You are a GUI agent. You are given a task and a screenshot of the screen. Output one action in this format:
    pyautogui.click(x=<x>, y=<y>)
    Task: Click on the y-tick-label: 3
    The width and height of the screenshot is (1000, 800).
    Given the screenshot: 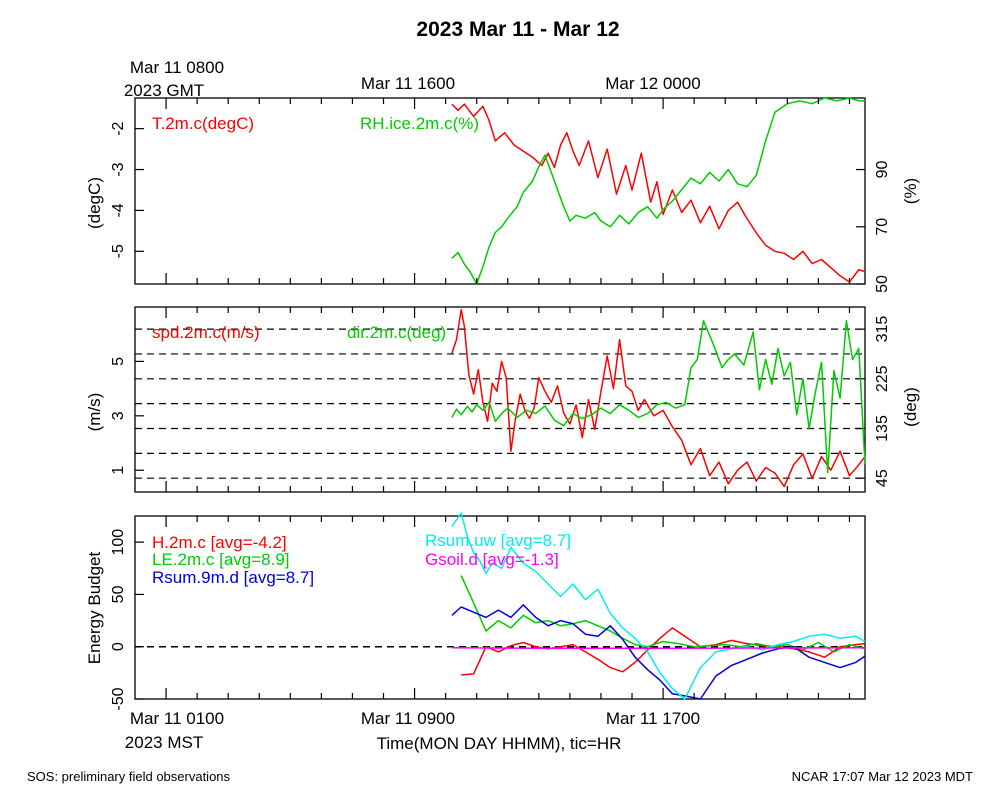 What is the action you would take?
    pyautogui.click(x=118, y=415)
    